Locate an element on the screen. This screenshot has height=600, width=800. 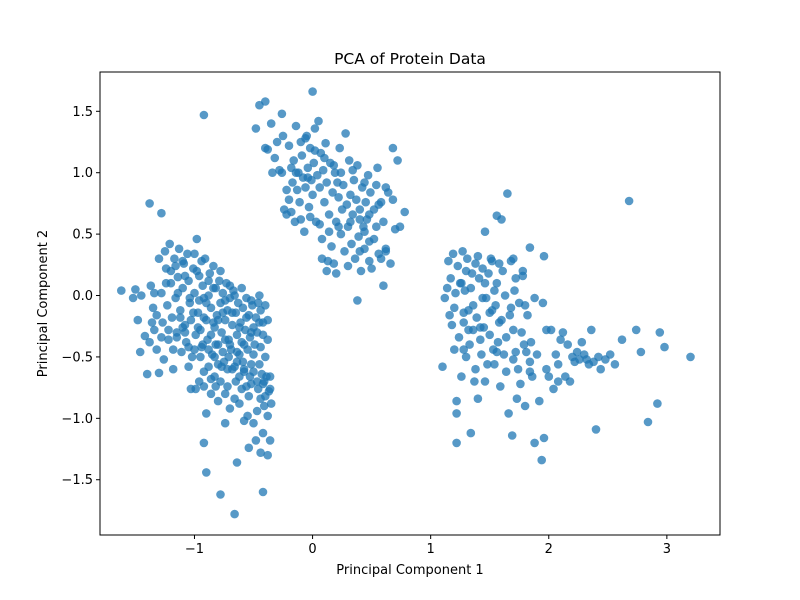
y-axis-title: Principal Component 2 is located at coordinates (43, 303).